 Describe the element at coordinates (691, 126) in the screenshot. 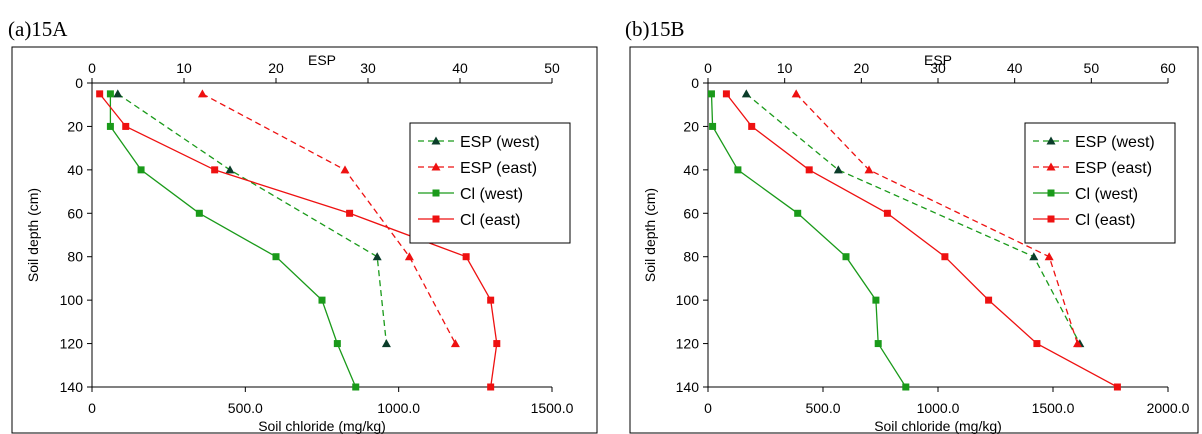

I see `depth-tick-label: 20` at that location.